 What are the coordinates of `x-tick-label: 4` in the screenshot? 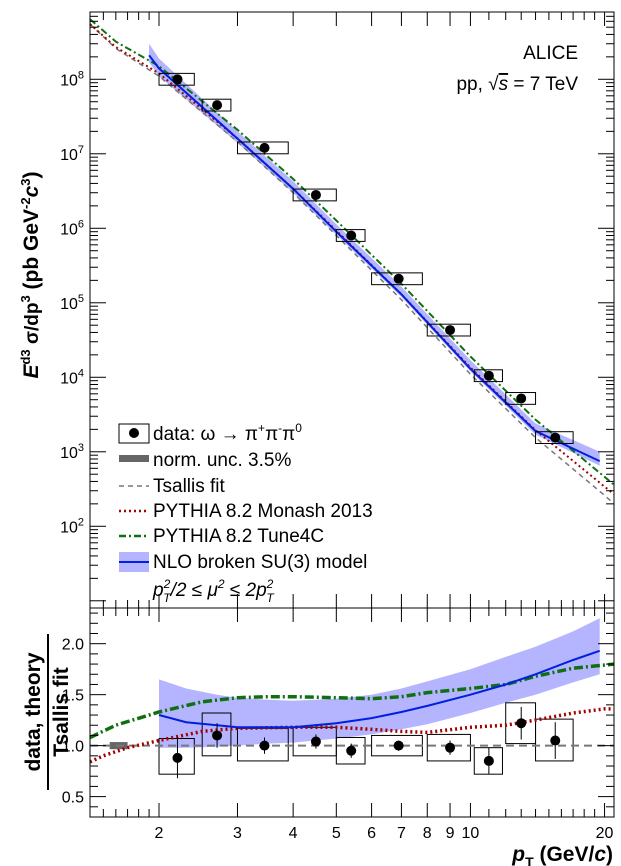 It's located at (293, 833).